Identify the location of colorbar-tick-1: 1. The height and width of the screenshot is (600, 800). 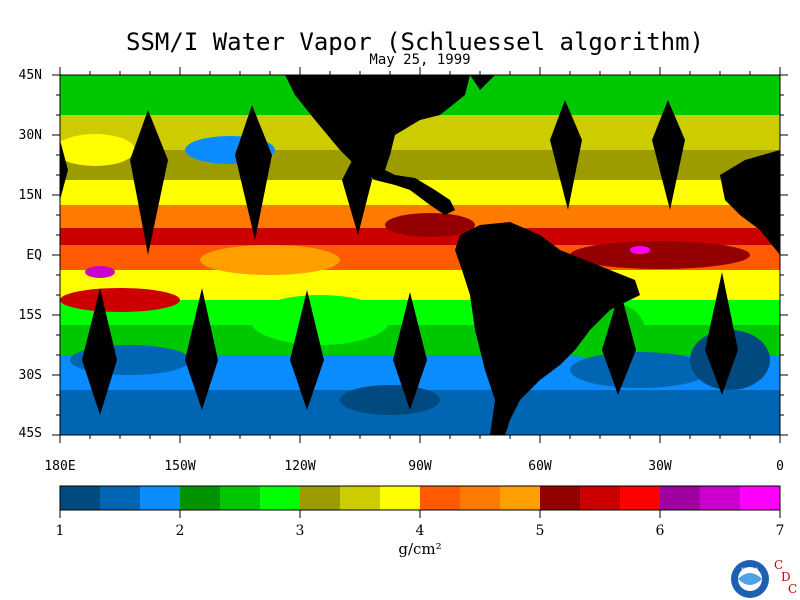
(60, 531).